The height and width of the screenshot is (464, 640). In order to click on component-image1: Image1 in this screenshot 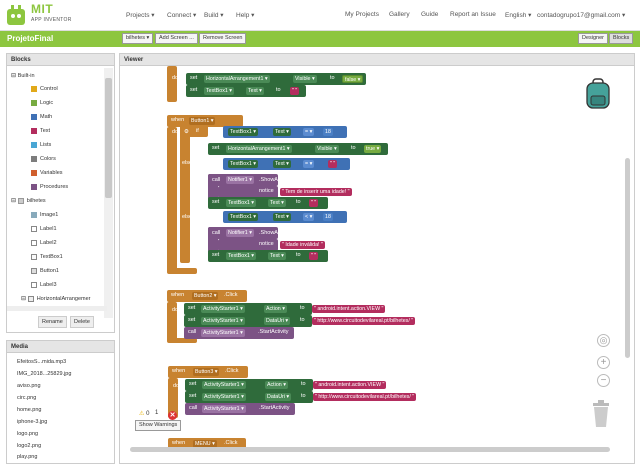, I will do `click(44, 215)`.